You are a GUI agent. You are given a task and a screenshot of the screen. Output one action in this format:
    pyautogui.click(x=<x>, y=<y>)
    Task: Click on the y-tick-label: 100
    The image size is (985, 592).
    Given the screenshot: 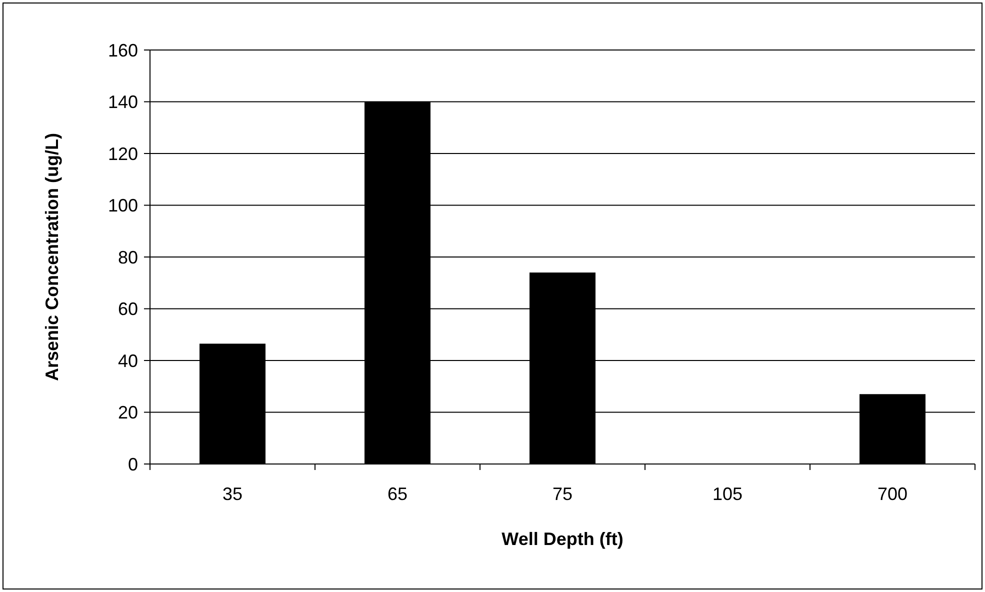 What is the action you would take?
    pyautogui.click(x=123, y=206)
    